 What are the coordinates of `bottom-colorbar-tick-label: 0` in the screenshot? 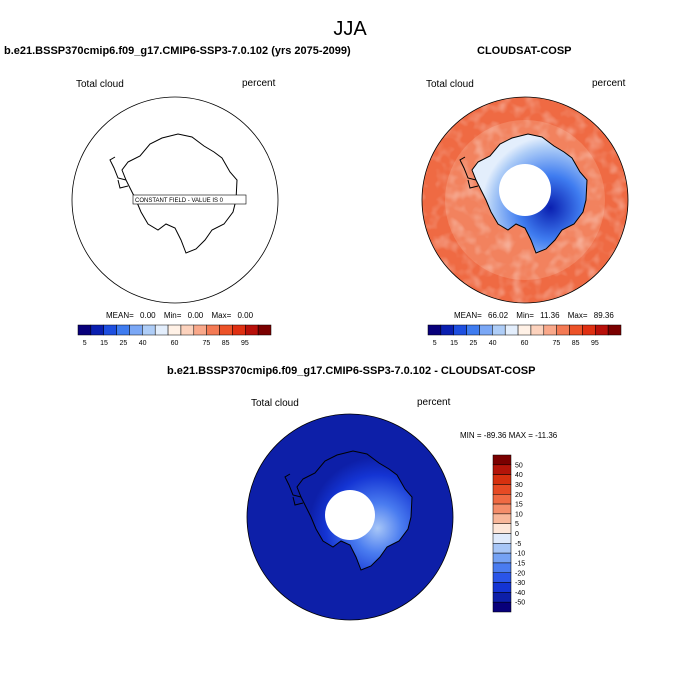 It's located at (517, 534).